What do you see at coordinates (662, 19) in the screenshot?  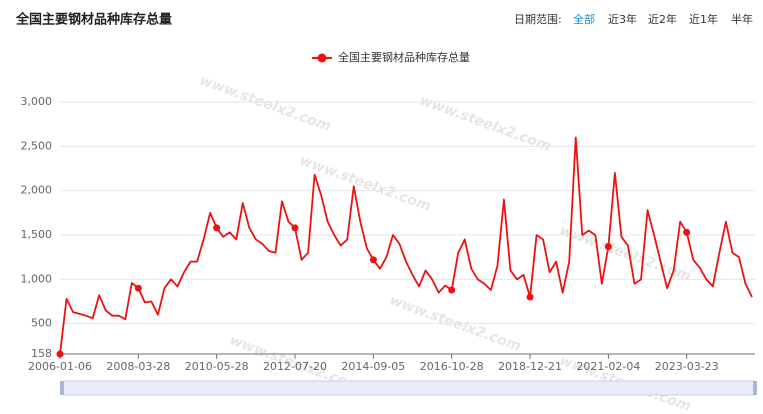 I see `range-option: 近2年` at bounding box center [662, 19].